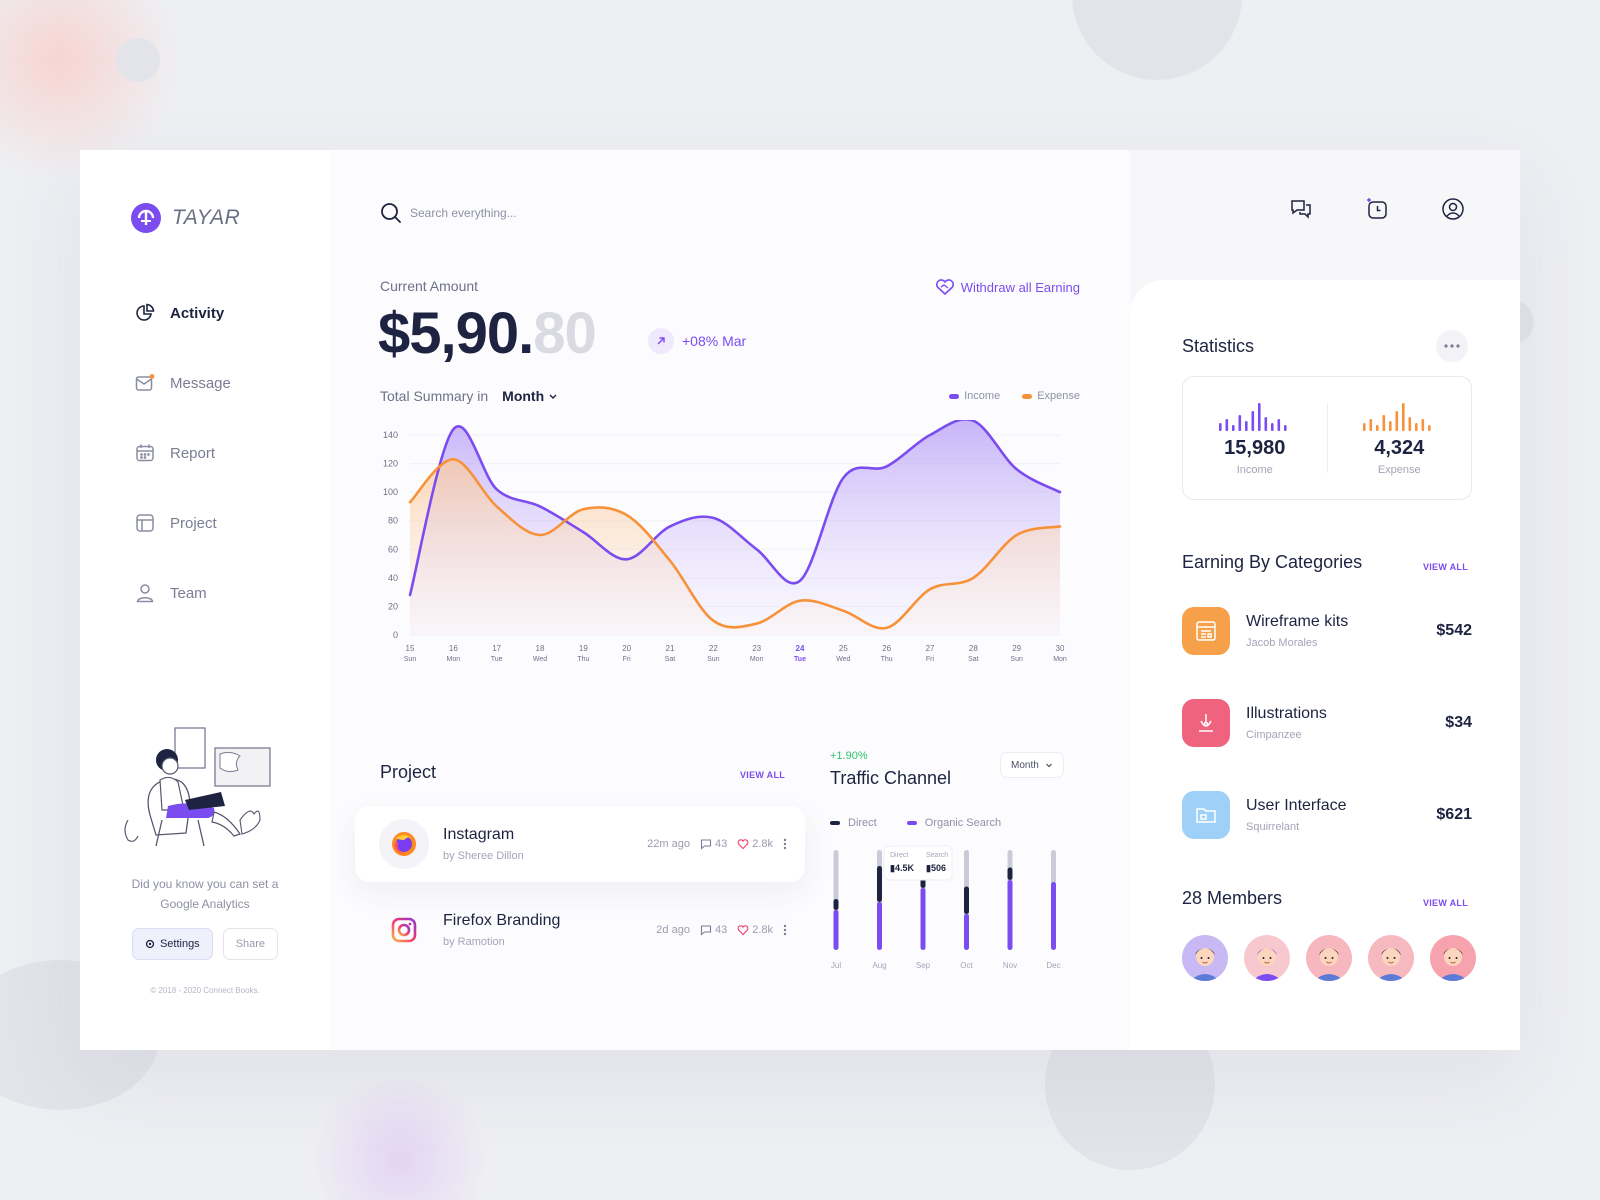  I want to click on sidebar-item-activity: Activity, so click(182, 313).